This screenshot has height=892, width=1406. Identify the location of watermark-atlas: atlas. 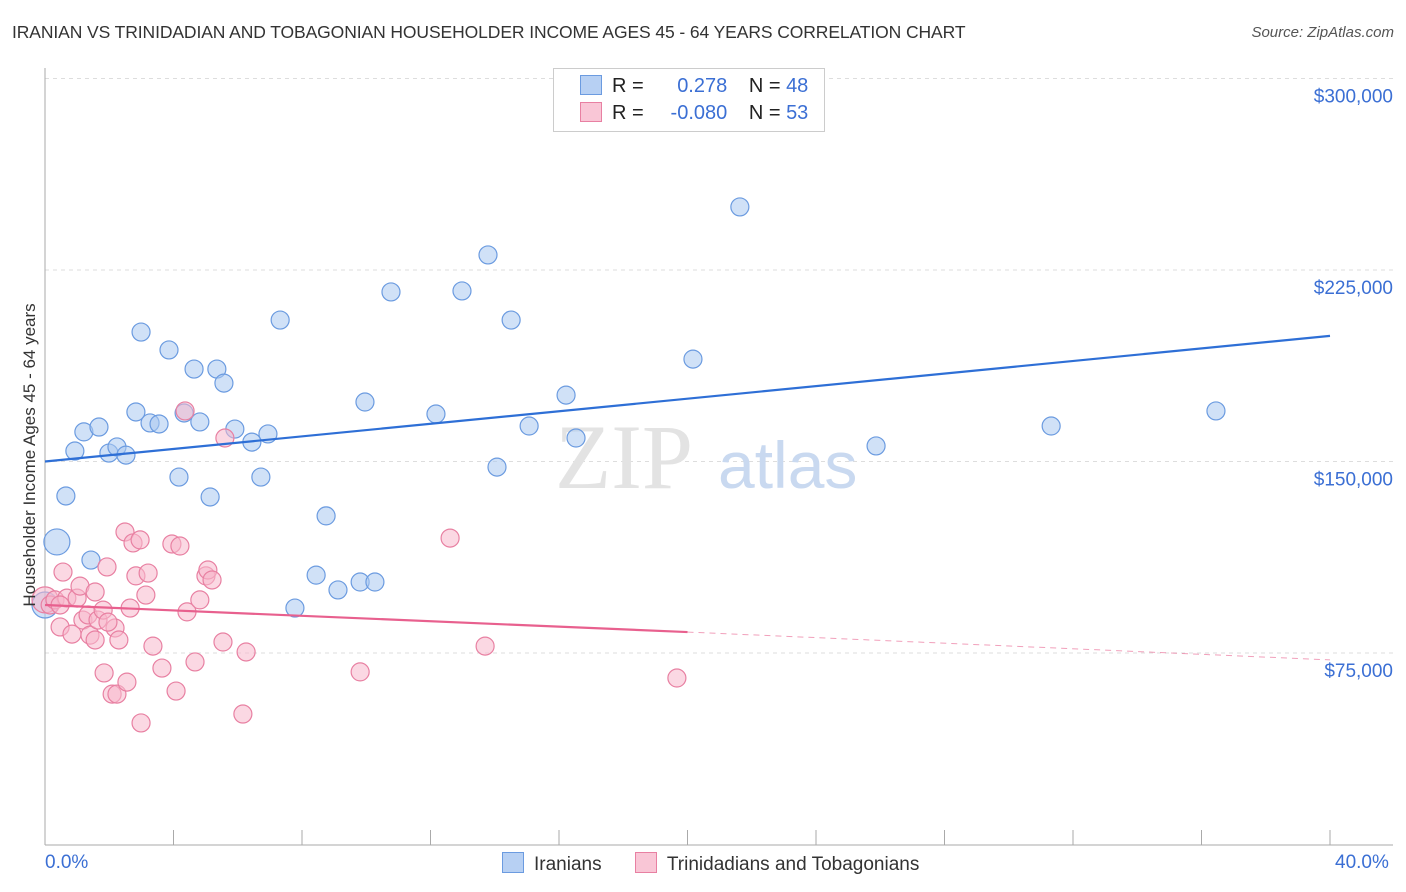
(787, 465).